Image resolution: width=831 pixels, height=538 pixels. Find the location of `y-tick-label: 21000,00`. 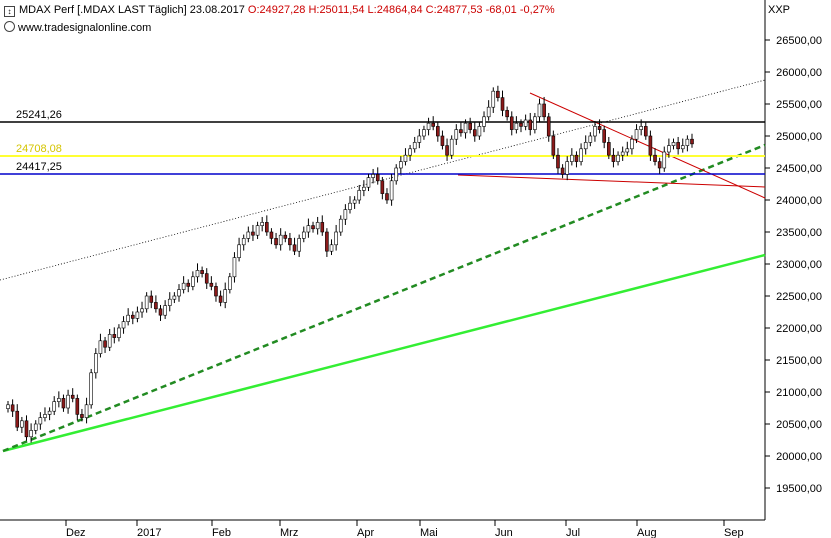

y-tick-label: 21000,00 is located at coordinates (799, 393).